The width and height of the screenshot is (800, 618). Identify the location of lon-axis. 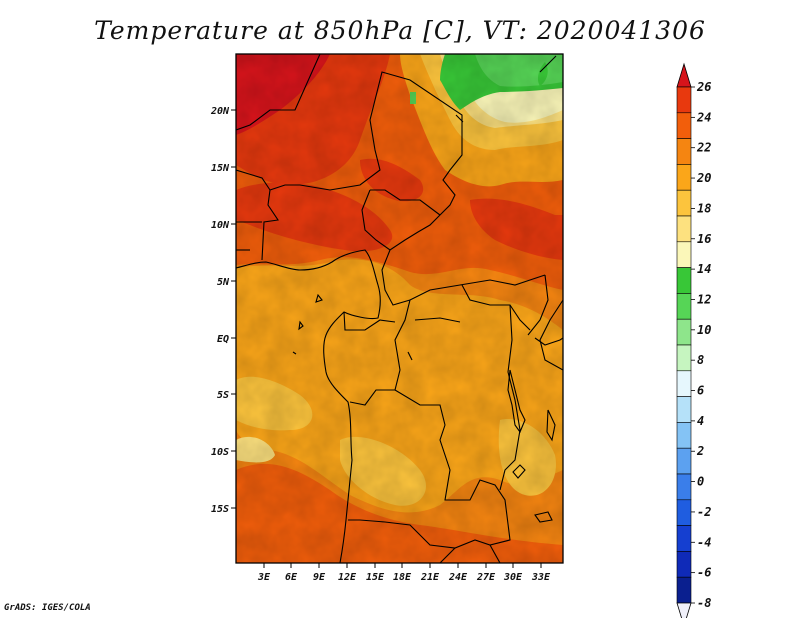
(402, 565).